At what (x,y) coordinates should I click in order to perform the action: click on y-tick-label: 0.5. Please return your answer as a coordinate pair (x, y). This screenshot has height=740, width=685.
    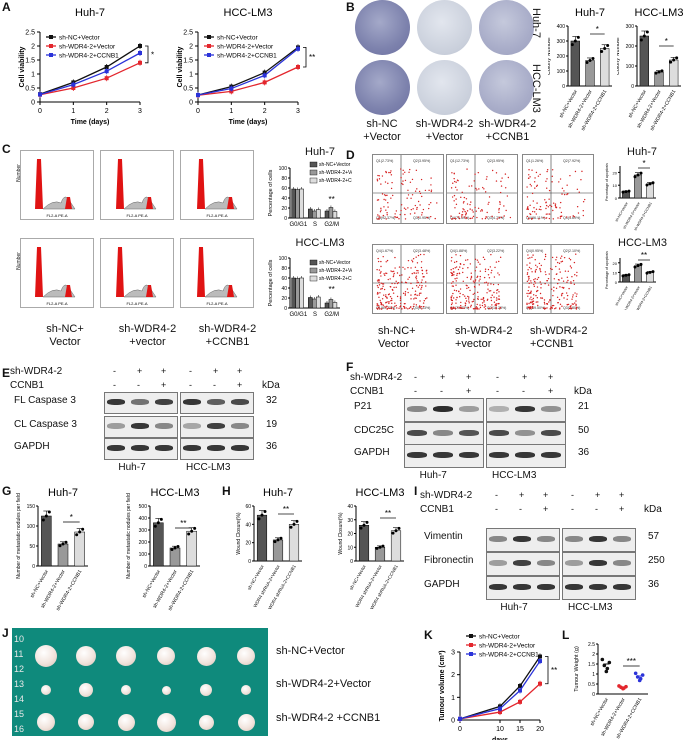
    Looking at the image, I should click on (30, 89).